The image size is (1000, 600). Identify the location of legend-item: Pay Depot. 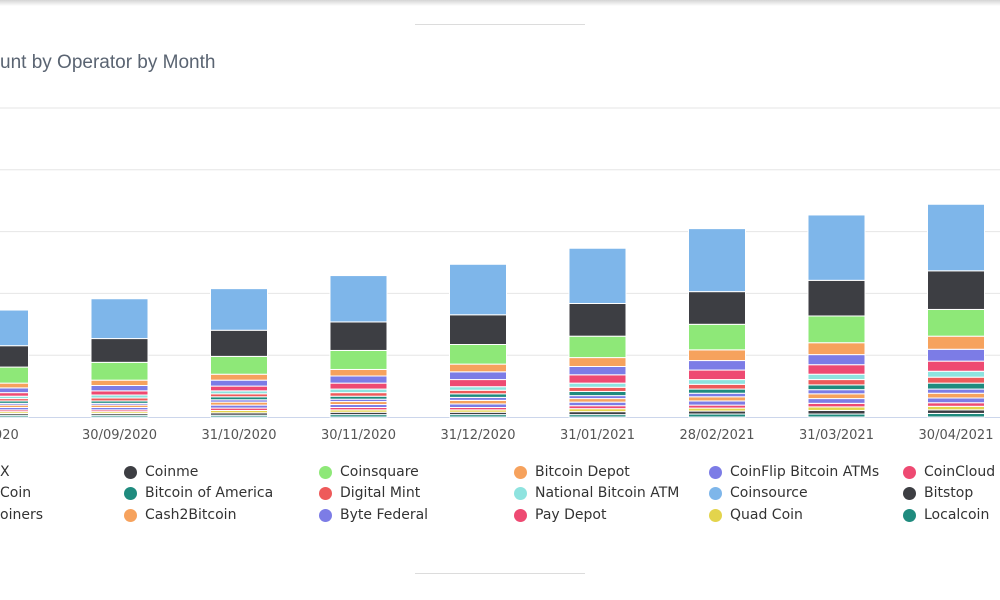
(560, 515).